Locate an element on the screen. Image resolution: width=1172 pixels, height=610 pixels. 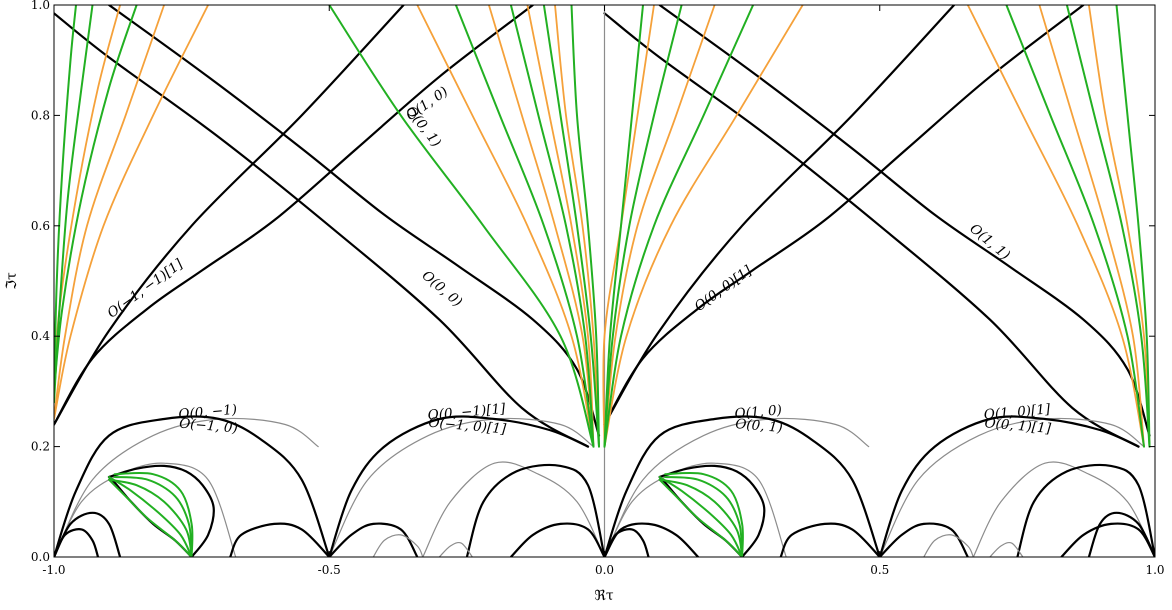
annotation-label: O(−1, 0)[1] is located at coordinates (468, 426).